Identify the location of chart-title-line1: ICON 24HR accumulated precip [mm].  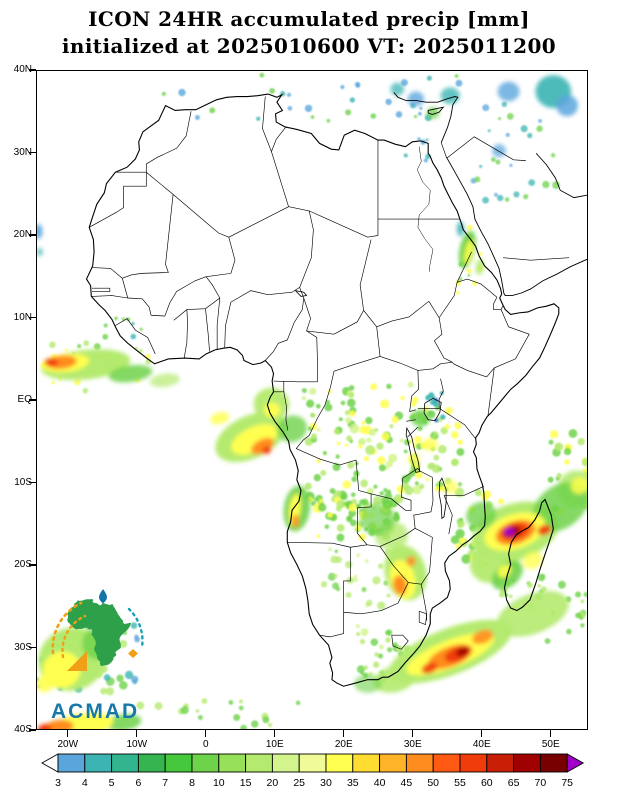
(309, 19).